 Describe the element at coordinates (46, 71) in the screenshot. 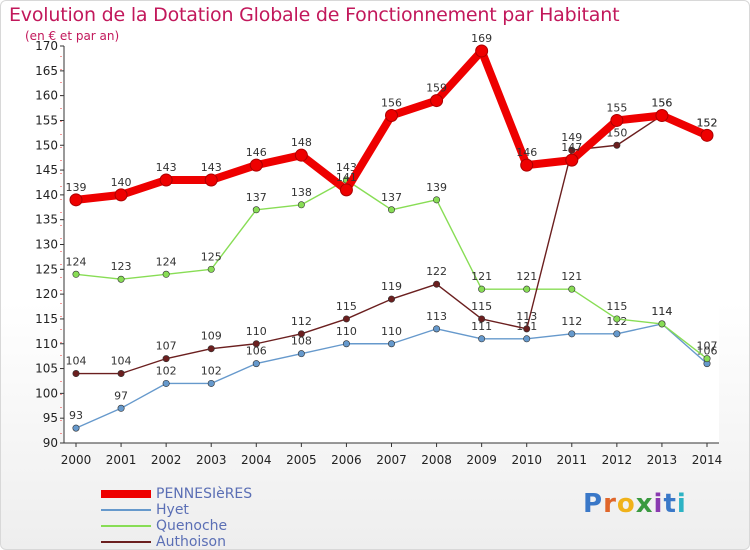

I see `y-tick-label: 165` at that location.